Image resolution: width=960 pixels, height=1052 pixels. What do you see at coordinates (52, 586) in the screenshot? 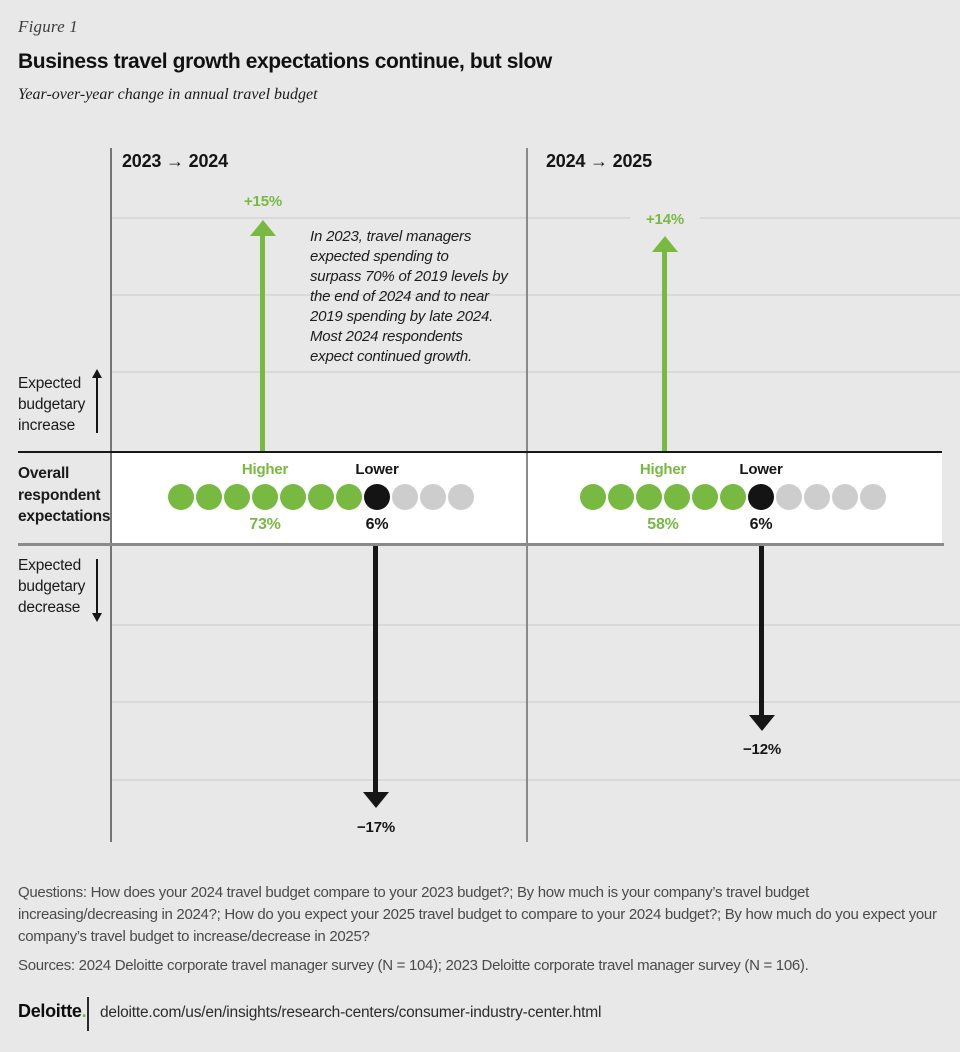
I see `axis-caption-decrease: Expected budgetary decrease` at bounding box center [52, 586].